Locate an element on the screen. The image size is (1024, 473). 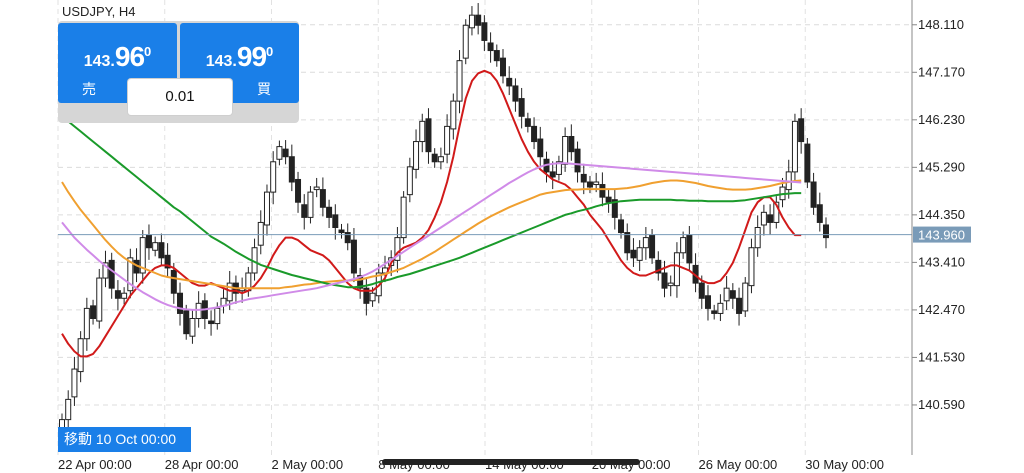
buy-price: 143.990 is located at coordinates (239, 56).